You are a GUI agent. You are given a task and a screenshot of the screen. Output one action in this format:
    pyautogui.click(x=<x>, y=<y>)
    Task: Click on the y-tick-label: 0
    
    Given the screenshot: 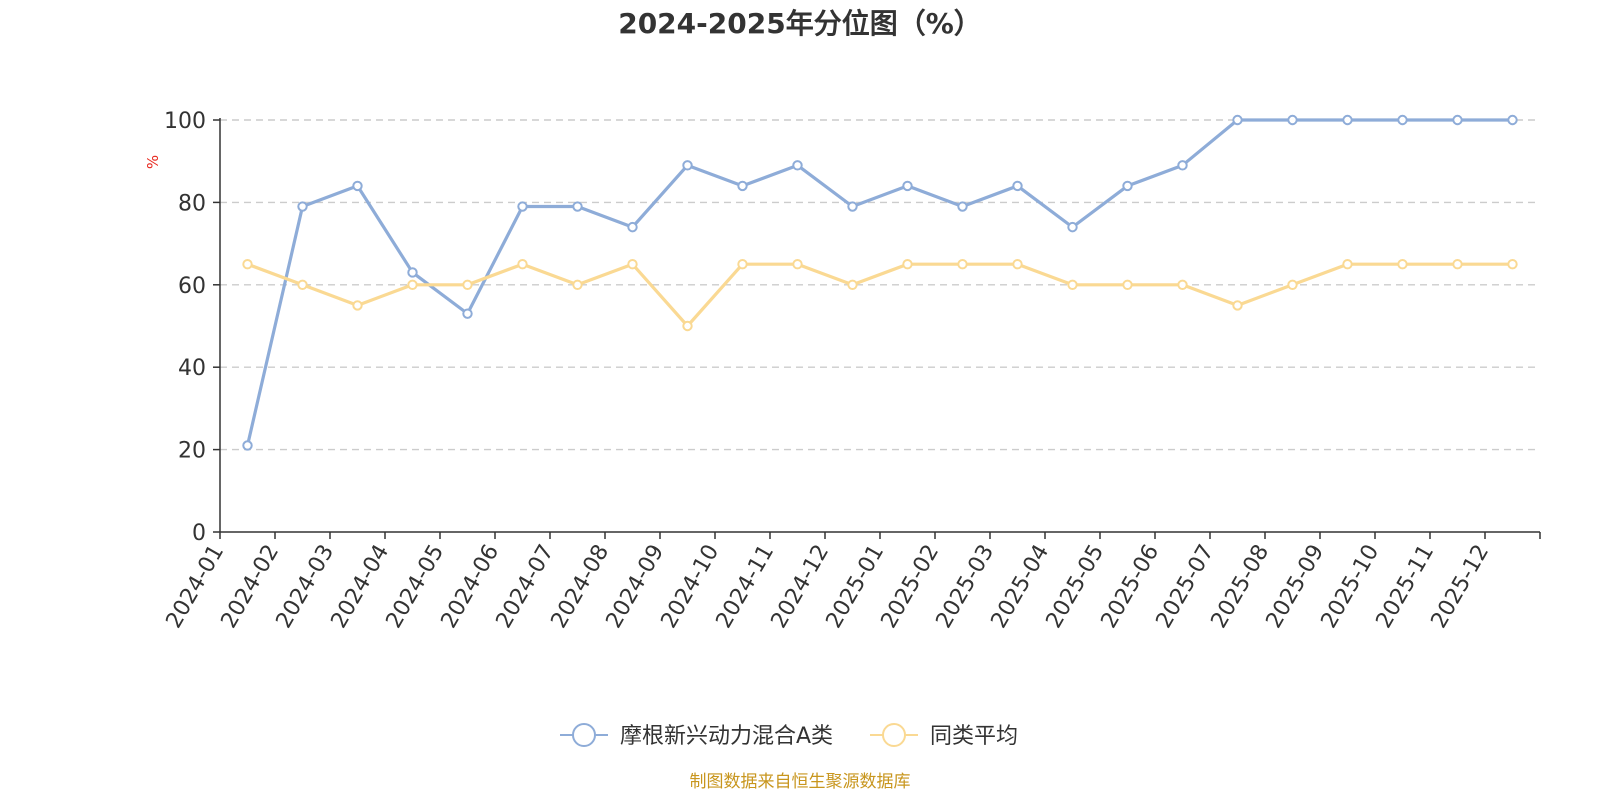 What is the action you would take?
    pyautogui.click(x=199, y=533)
    